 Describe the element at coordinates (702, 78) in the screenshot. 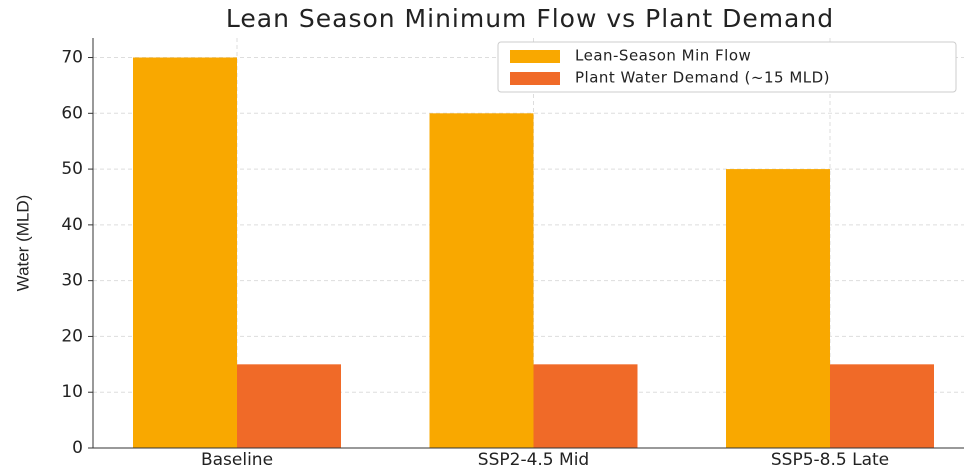

I see `legend-label: Plant Water Demand (~15 MLD)` at that location.